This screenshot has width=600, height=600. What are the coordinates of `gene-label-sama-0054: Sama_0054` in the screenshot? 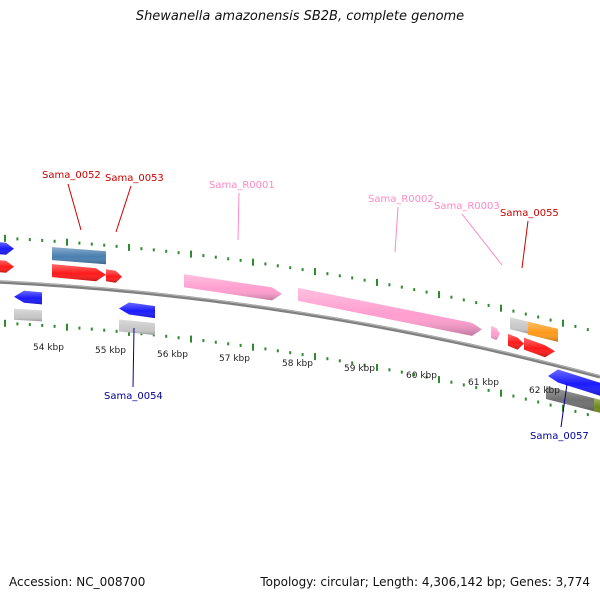 It's located at (133, 396).